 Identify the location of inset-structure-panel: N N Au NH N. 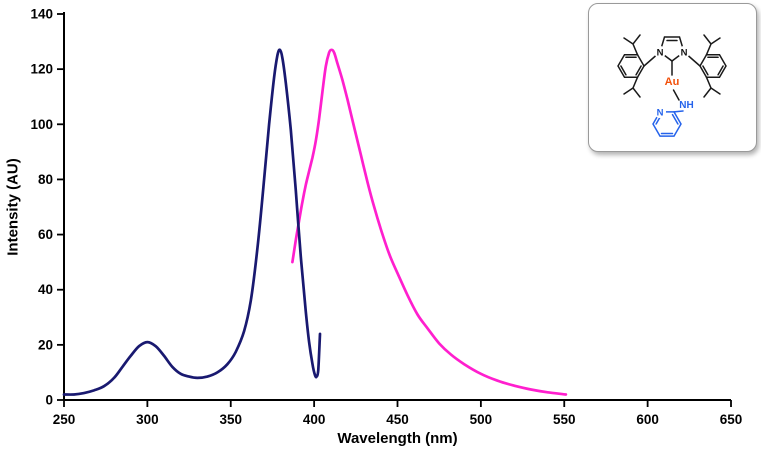
(672, 77).